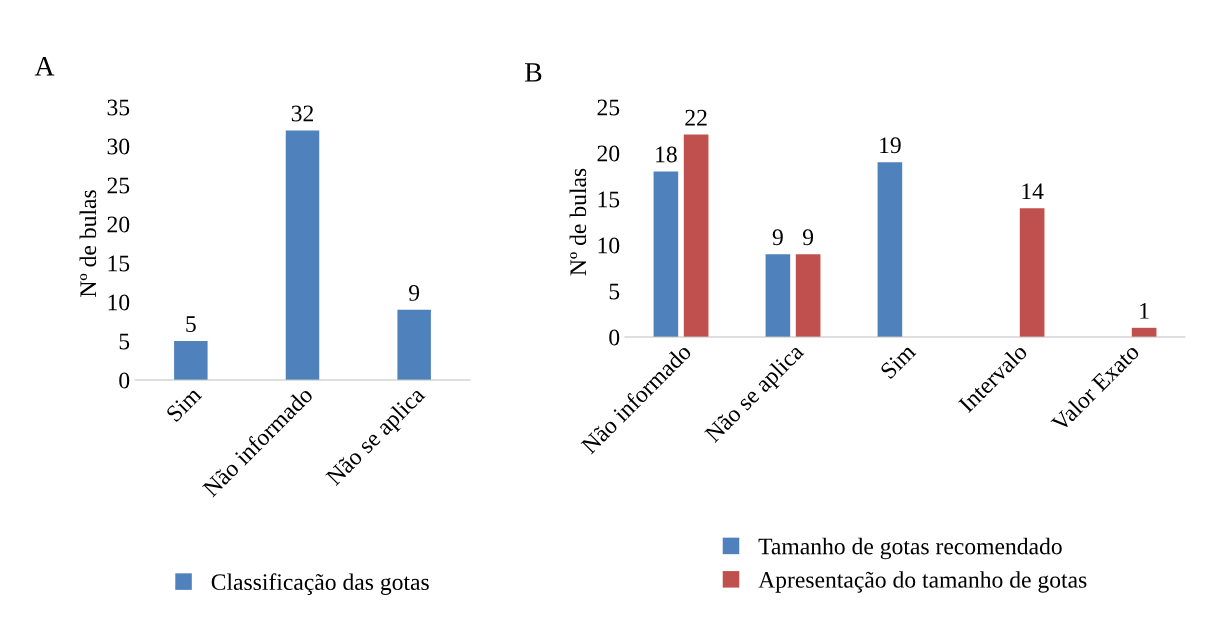 This screenshot has width=1205, height=620. What do you see at coordinates (533, 72) in the screenshot?
I see `chart-title: B` at bounding box center [533, 72].